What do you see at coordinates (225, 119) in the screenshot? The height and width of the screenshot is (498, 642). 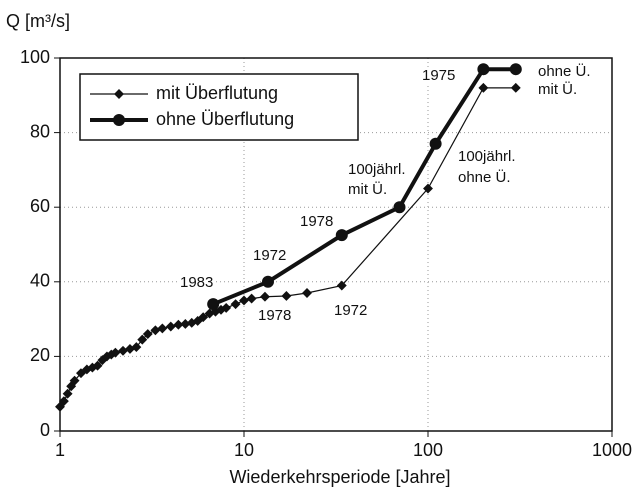 I see `legend-label: ohne Überflutung` at bounding box center [225, 119].